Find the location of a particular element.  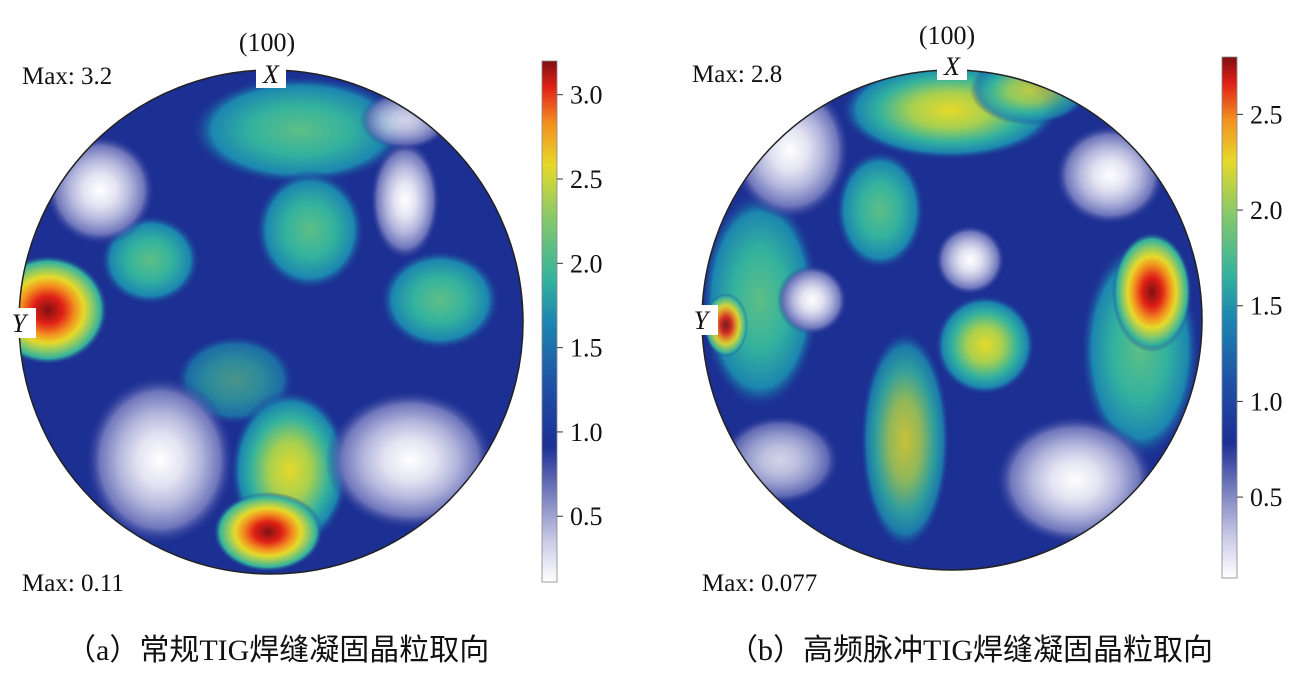

pole-figure-a-min-text: Max: 0.11 is located at coordinates (73, 583).